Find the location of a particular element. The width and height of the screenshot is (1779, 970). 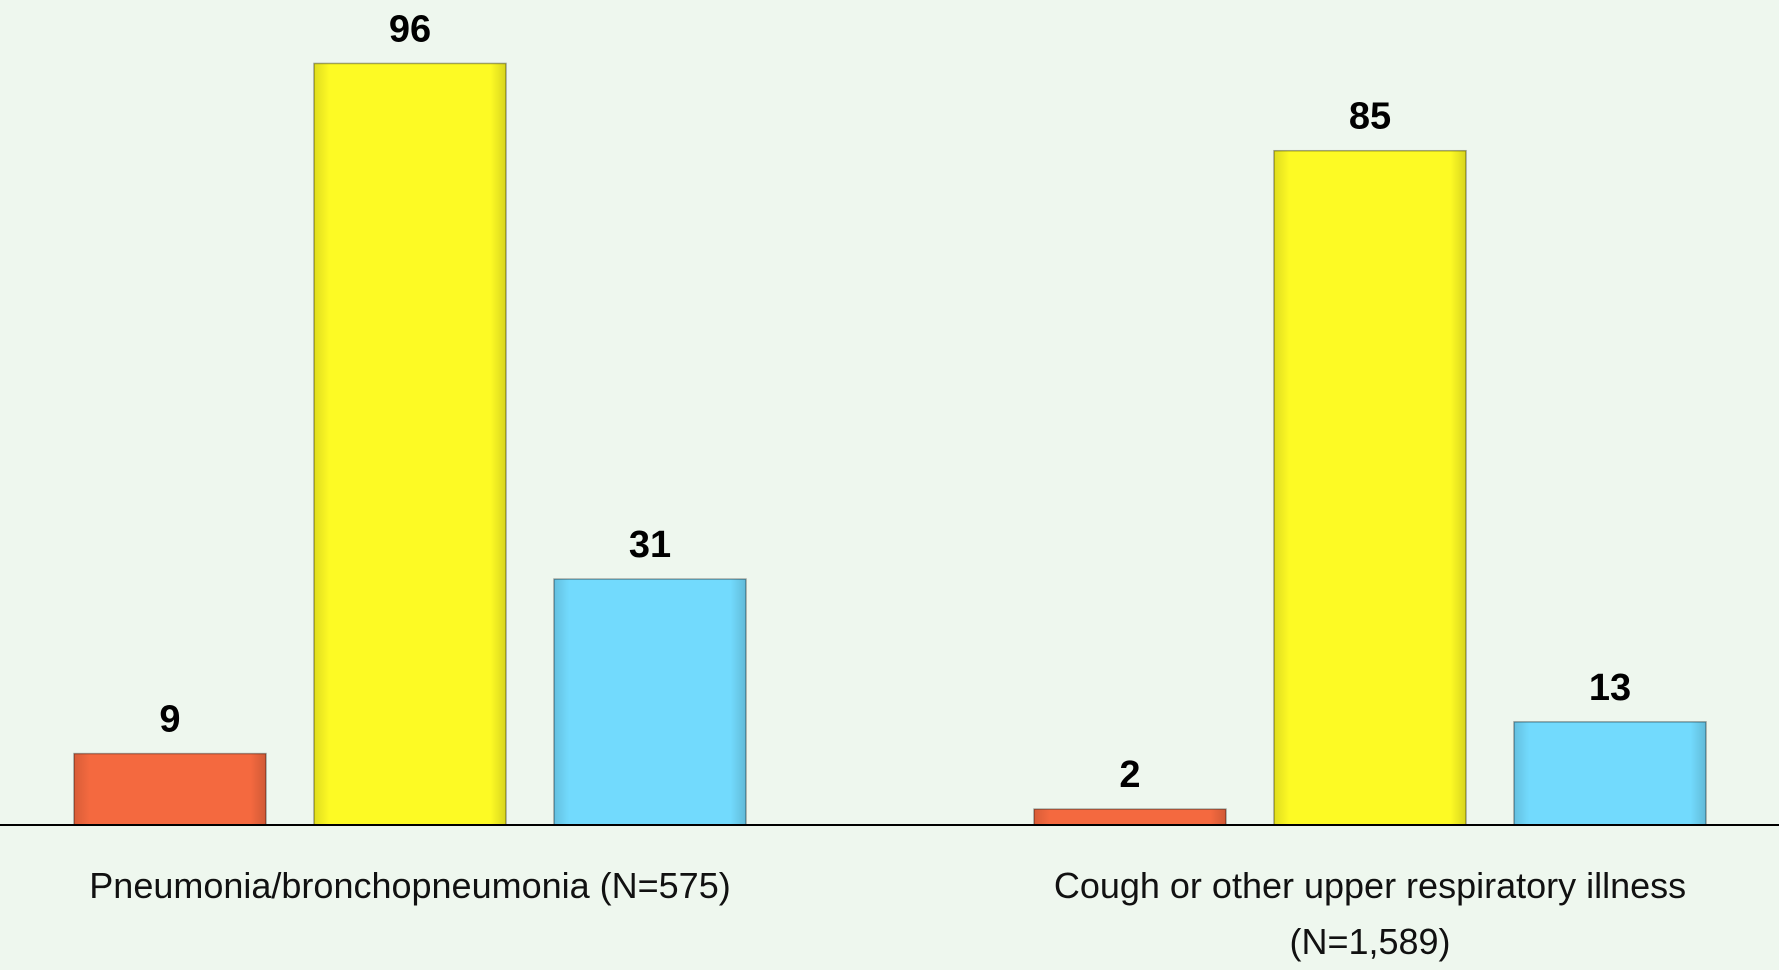

data-label: 9 is located at coordinates (169, 720).